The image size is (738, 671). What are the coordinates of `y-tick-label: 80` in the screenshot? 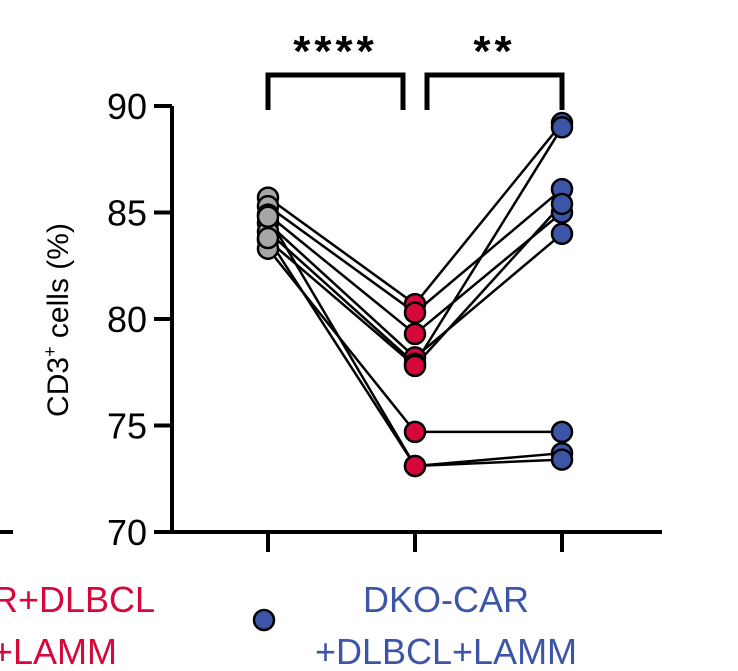 It's located at (127, 319).